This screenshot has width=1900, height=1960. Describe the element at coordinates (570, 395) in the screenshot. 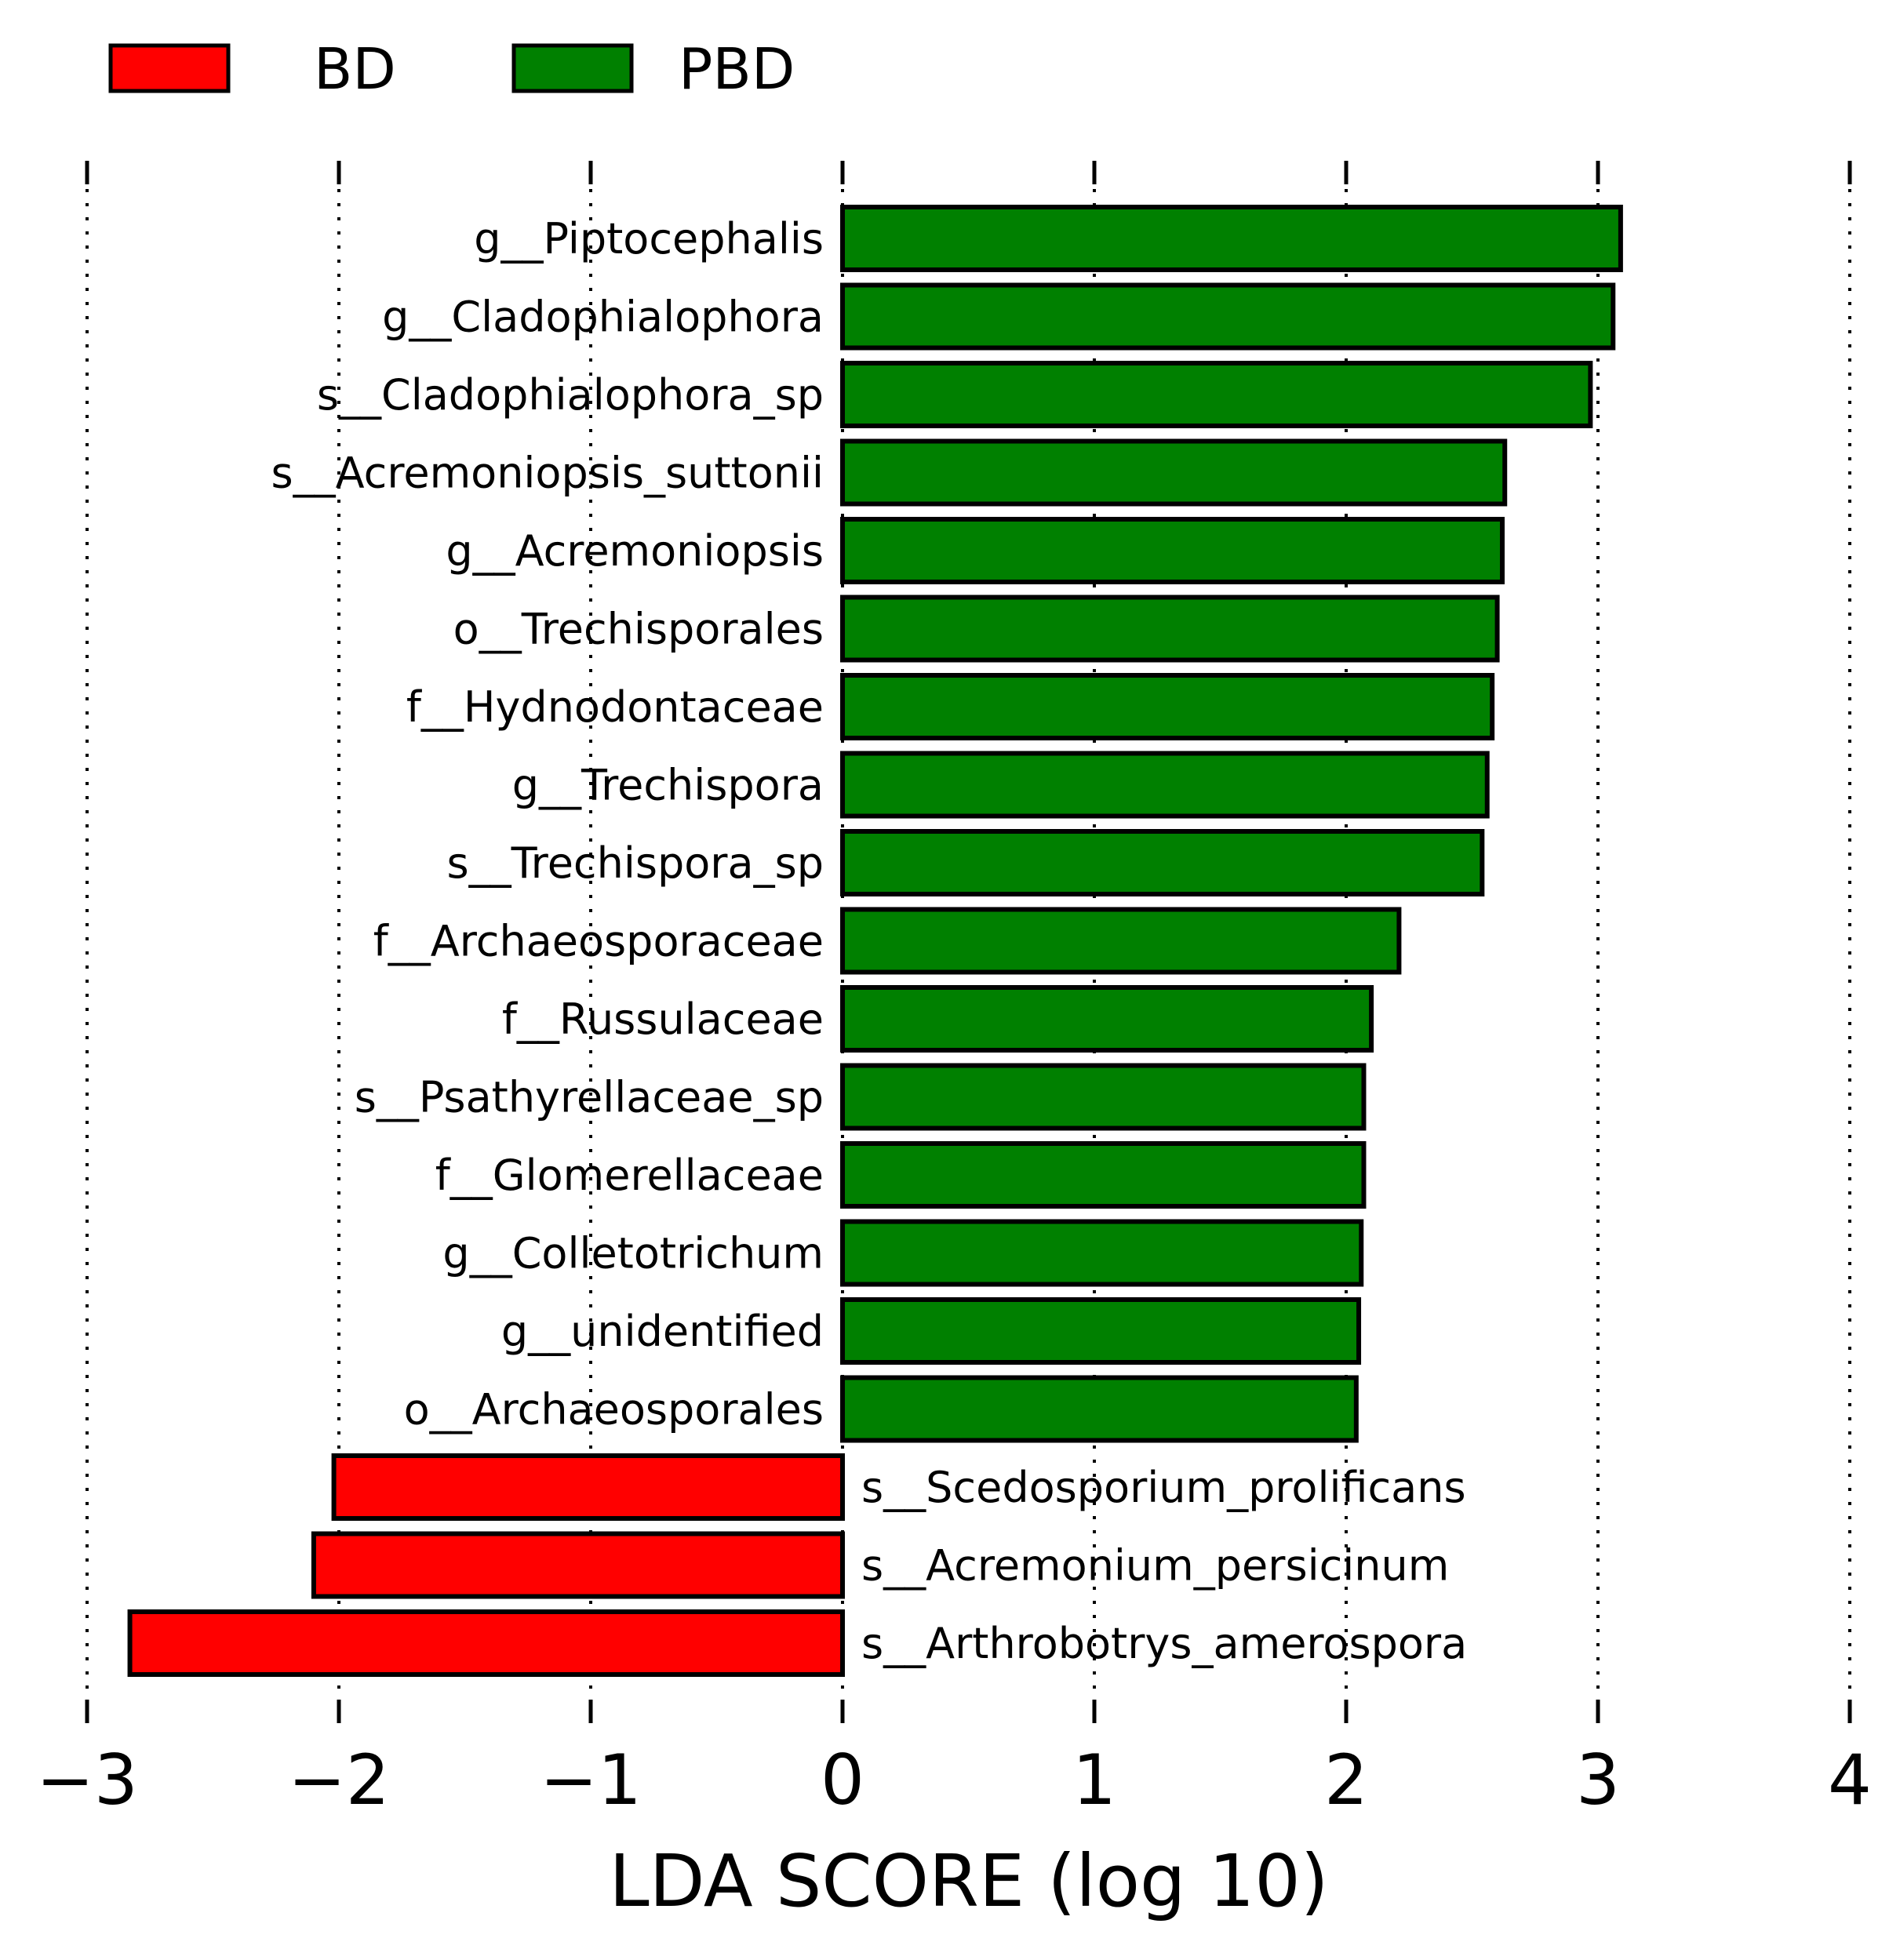

I see `bar-label: s__Cladophialophora_sp` at that location.